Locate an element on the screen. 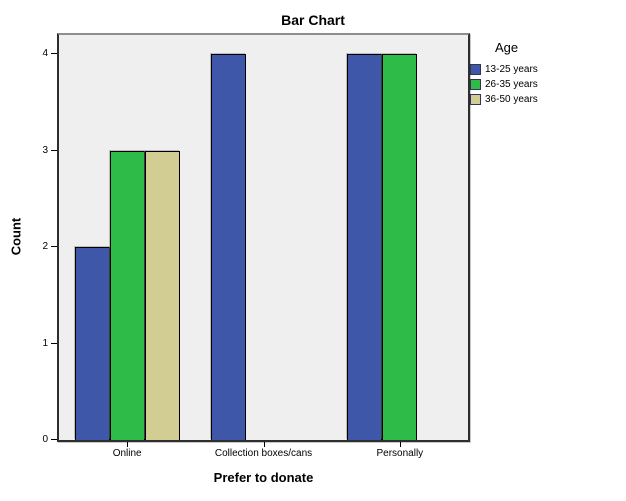  bar-personally-26-35-years is located at coordinates (400, 247).